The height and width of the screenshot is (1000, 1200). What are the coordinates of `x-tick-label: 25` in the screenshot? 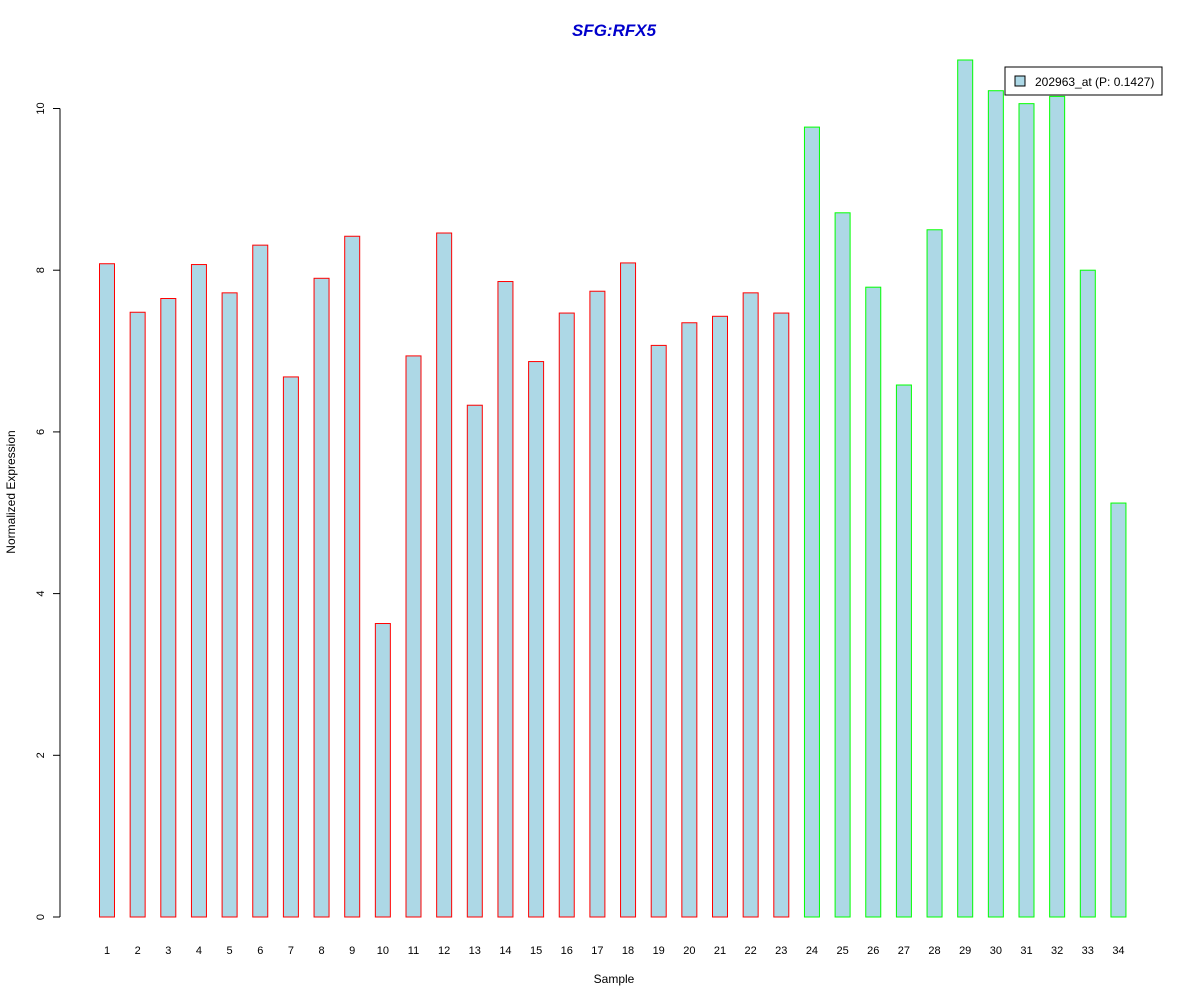 It's located at (842, 951).